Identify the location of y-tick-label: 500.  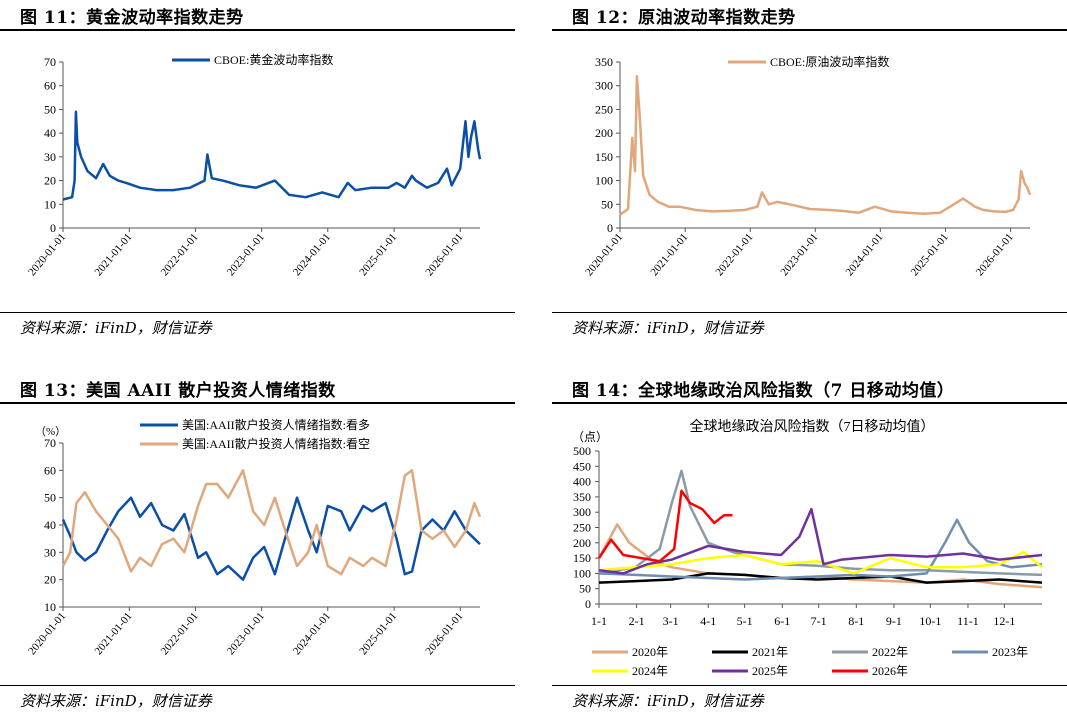
(582, 451).